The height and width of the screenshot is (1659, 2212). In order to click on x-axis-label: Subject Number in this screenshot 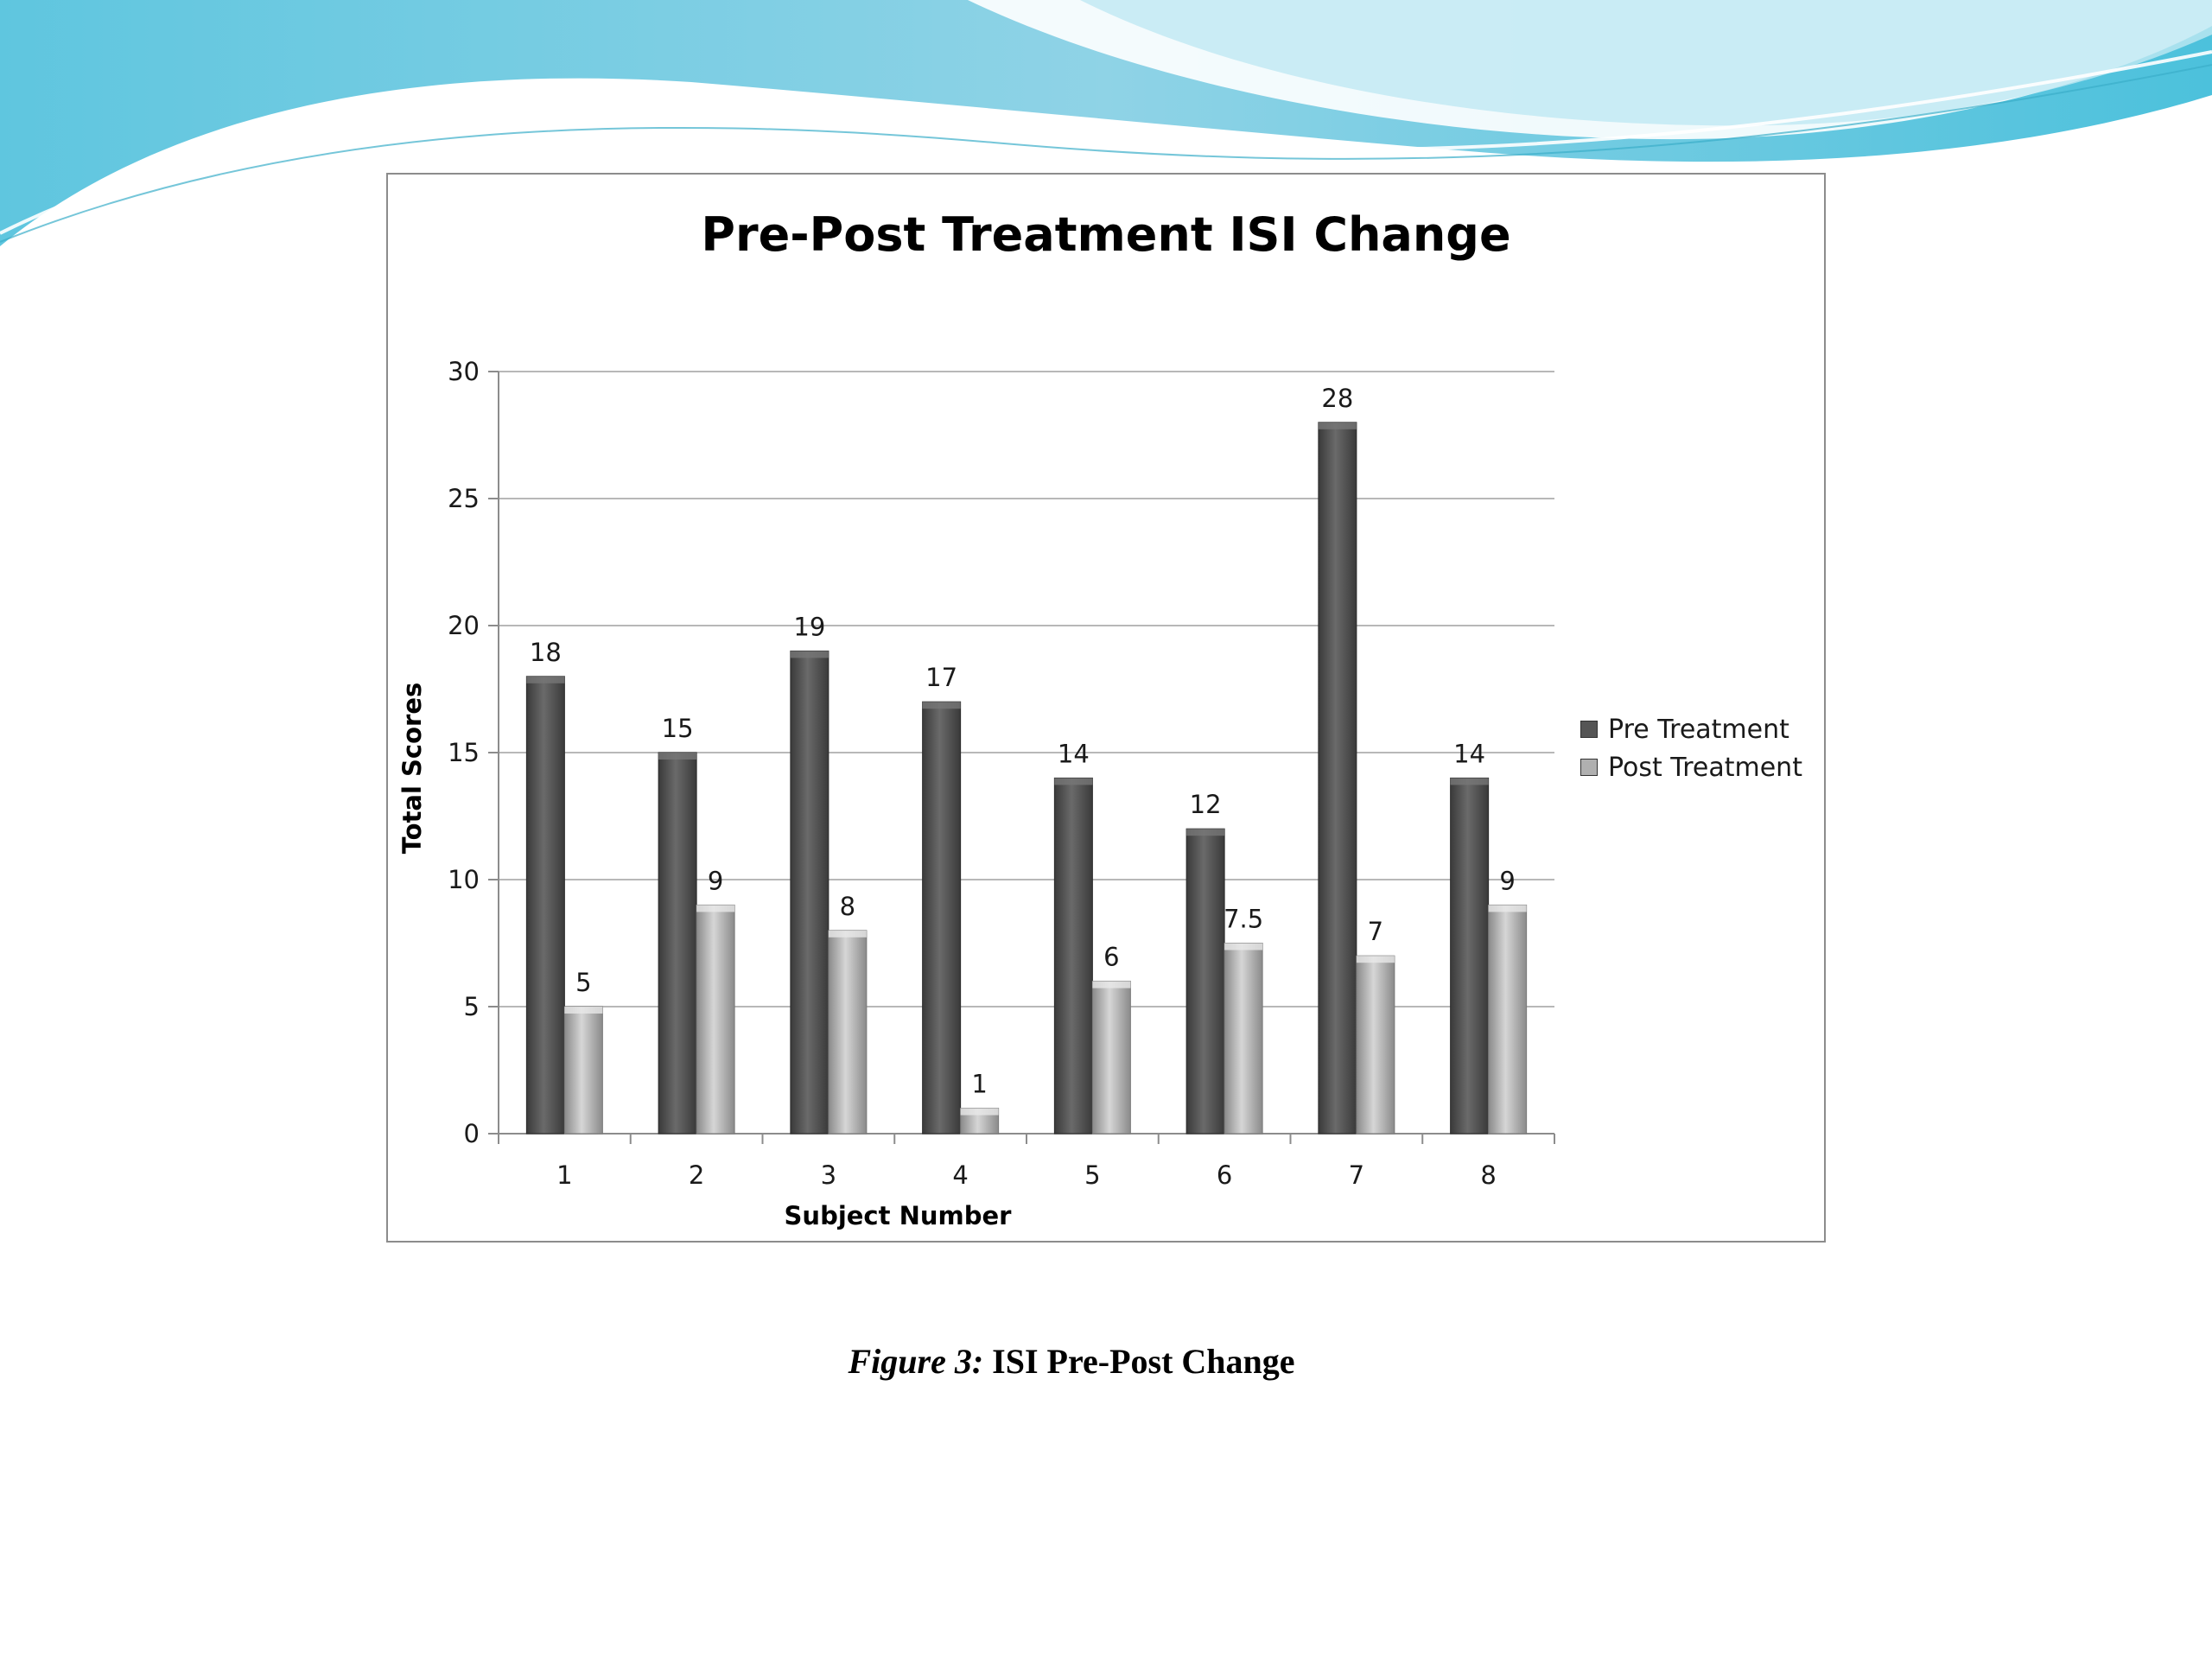, I will do `click(898, 1215)`.